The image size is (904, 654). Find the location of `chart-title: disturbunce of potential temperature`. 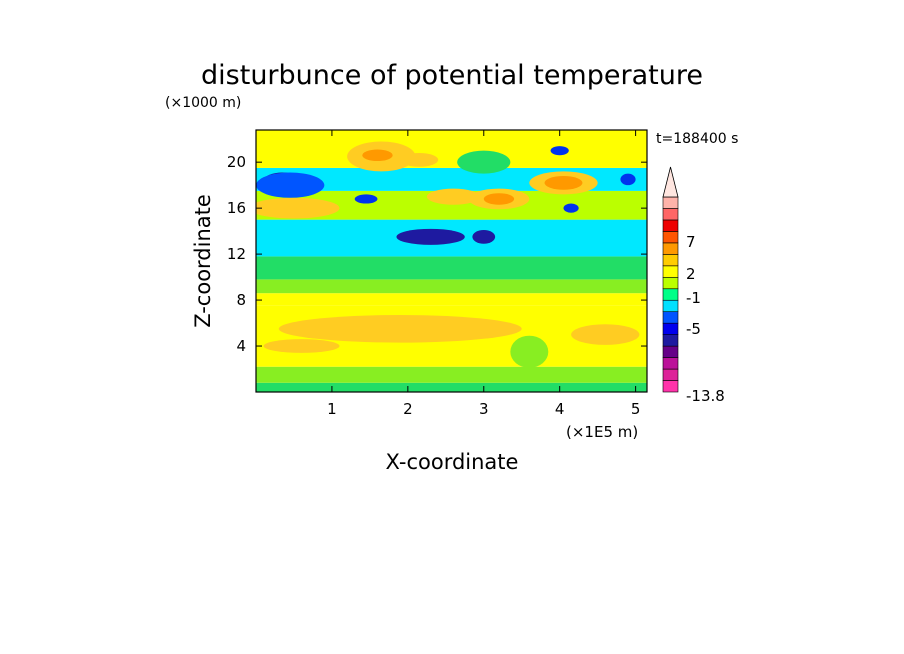

chart-title: disturbunce of potential temperature is located at coordinates (452, 75).